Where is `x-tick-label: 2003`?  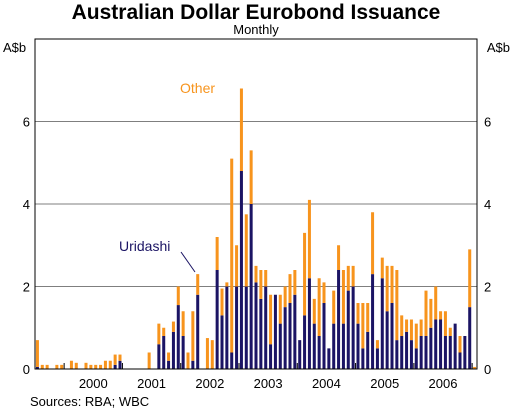 x-tick-label: 2003 is located at coordinates (268, 383).